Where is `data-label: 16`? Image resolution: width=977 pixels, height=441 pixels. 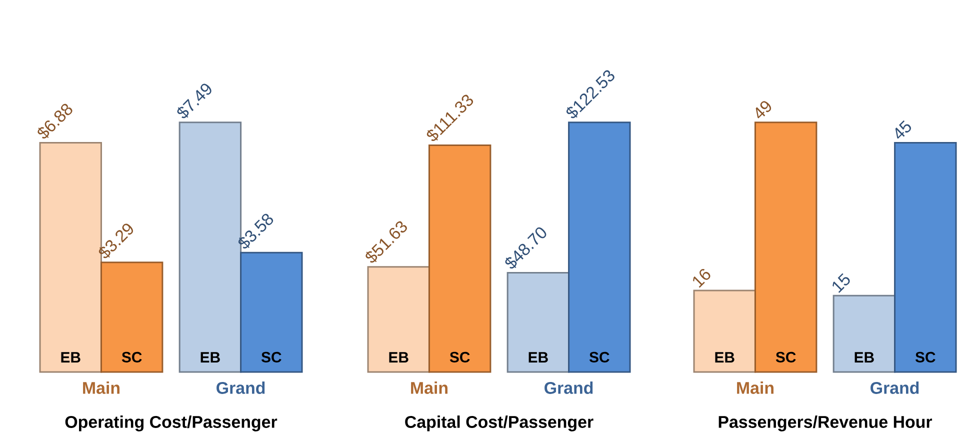
data-label: 16 is located at coordinates (701, 278).